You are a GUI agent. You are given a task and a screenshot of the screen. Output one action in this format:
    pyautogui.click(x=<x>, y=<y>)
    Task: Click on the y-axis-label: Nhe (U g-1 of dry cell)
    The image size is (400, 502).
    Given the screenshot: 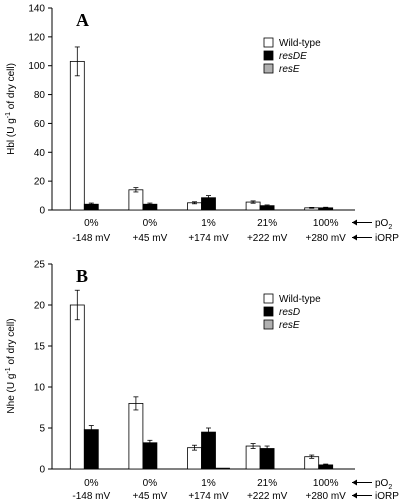 What is the action you would take?
    pyautogui.click(x=11, y=365)
    